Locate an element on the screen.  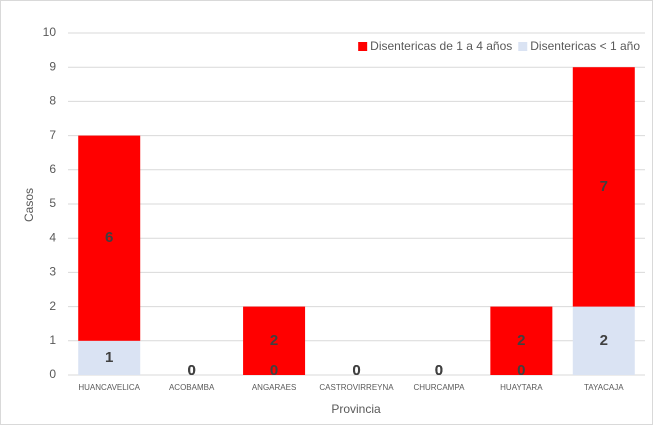
data-label: 7 is located at coordinates (604, 186).